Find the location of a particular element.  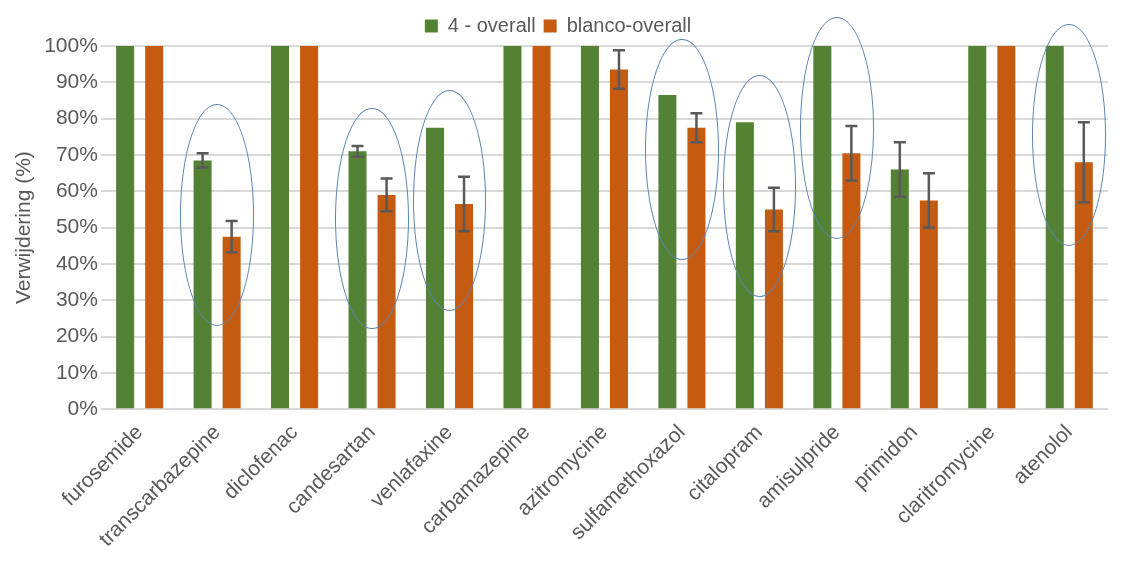

legend-label: blanco-overall is located at coordinates (629, 24).